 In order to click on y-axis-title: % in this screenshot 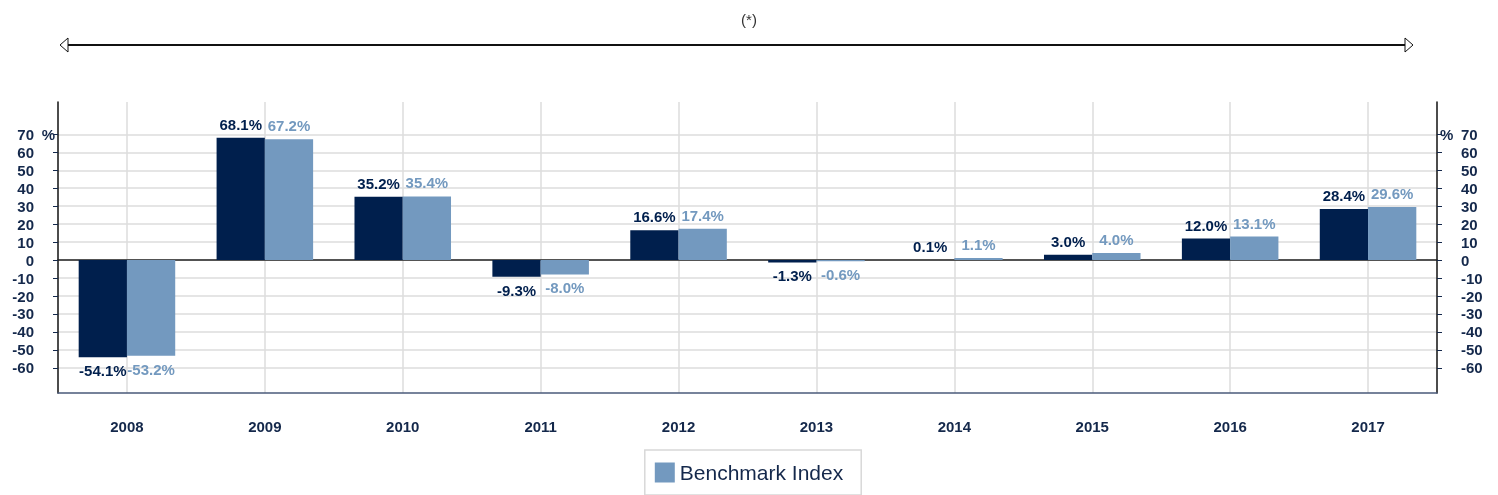, I will do `click(48, 134)`.